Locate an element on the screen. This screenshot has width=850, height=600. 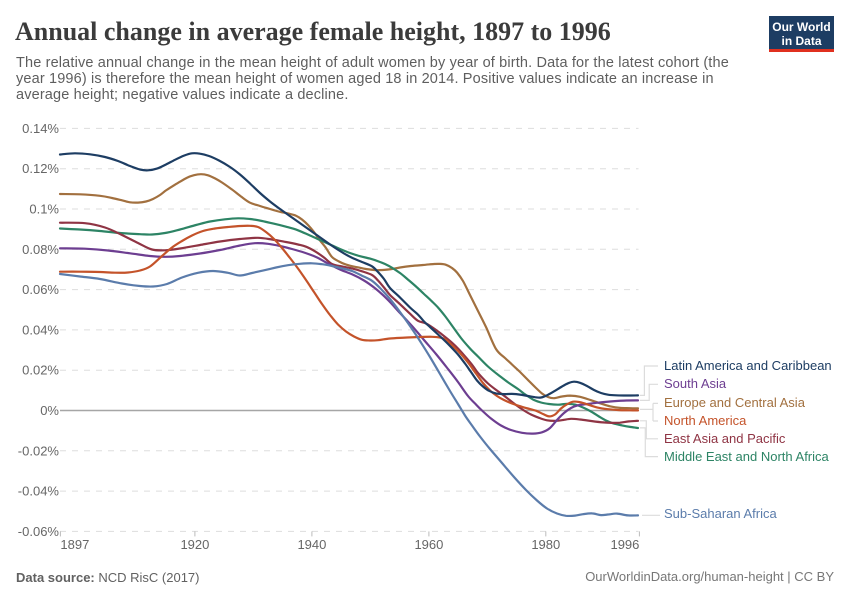
svg-text: 1940 is located at coordinates (311, 544).